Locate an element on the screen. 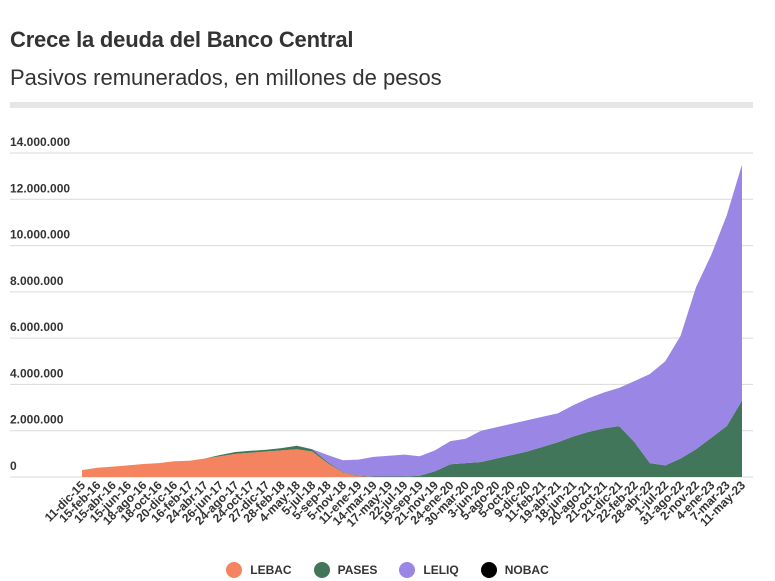  y-tick-label: 12.000.000 is located at coordinates (40, 188).